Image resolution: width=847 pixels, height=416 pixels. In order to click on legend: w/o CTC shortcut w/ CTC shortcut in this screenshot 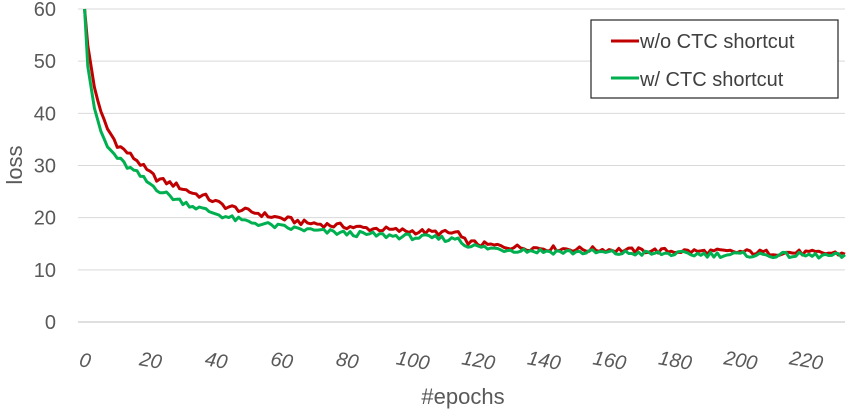, I will do `click(714, 59)`.